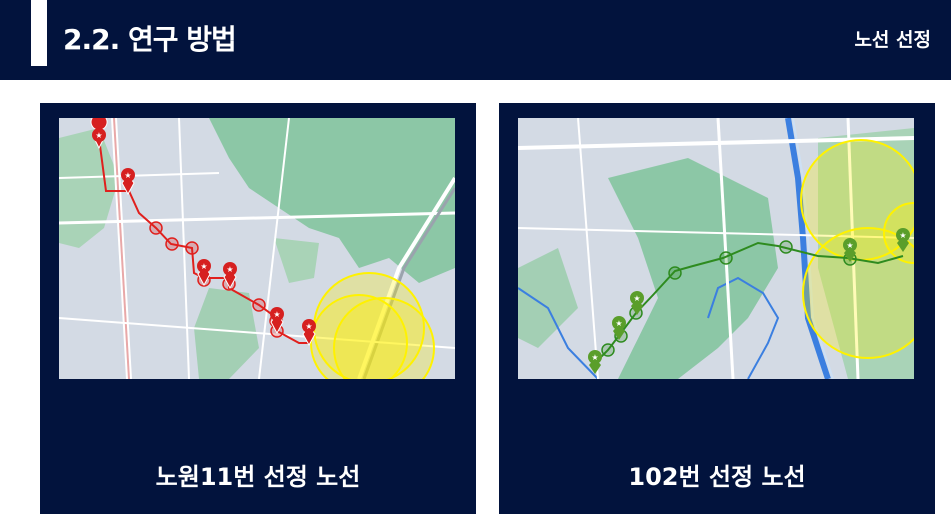  What do you see at coordinates (150, 39) in the screenshot?
I see `page-title: 2.2. 연구 방법` at bounding box center [150, 39].